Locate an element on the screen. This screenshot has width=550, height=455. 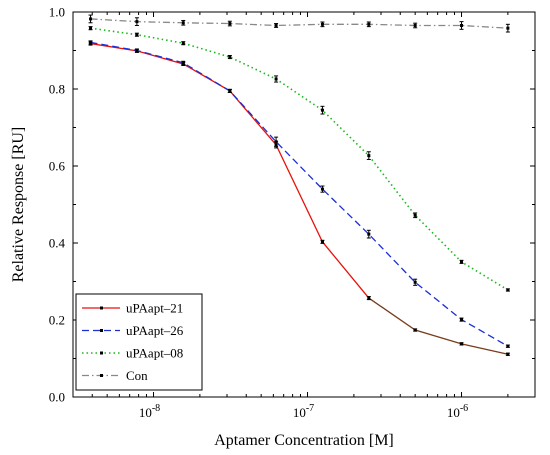
y-axis-label: Relative Response [RU] is located at coordinates (18, 205).